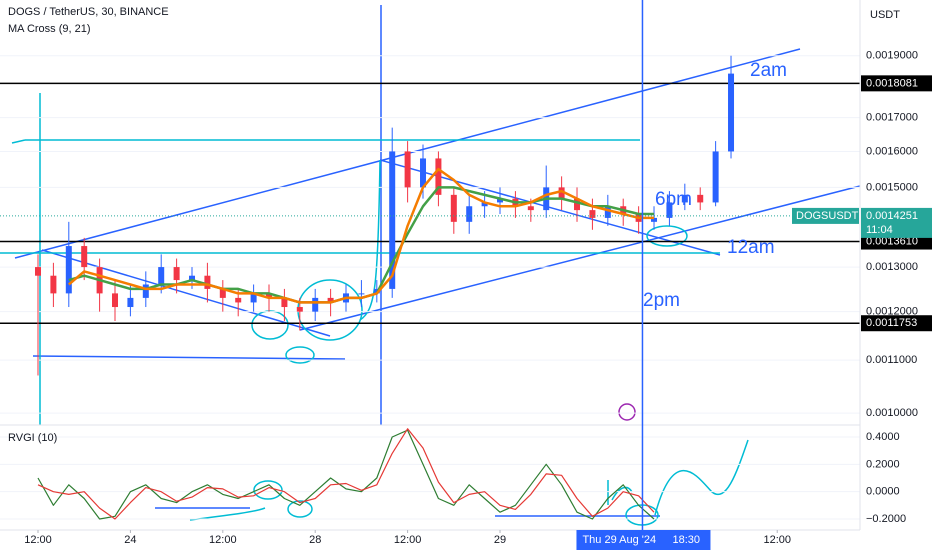  I want to click on annotation: 2am, so click(768, 70).